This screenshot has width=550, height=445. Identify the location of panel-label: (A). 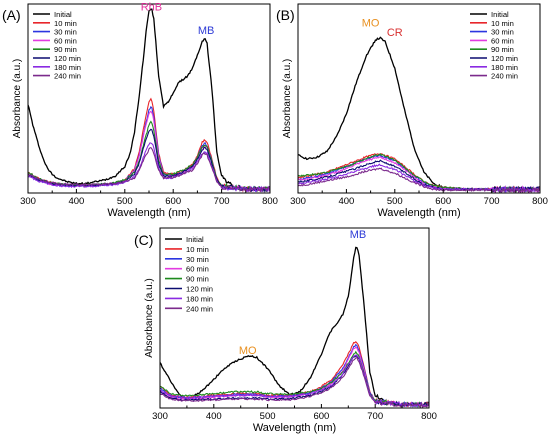
(11, 15).